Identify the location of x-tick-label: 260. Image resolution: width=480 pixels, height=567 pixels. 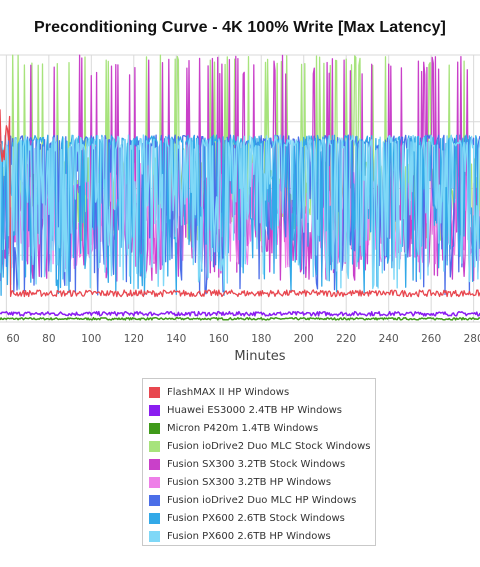
(431, 339).